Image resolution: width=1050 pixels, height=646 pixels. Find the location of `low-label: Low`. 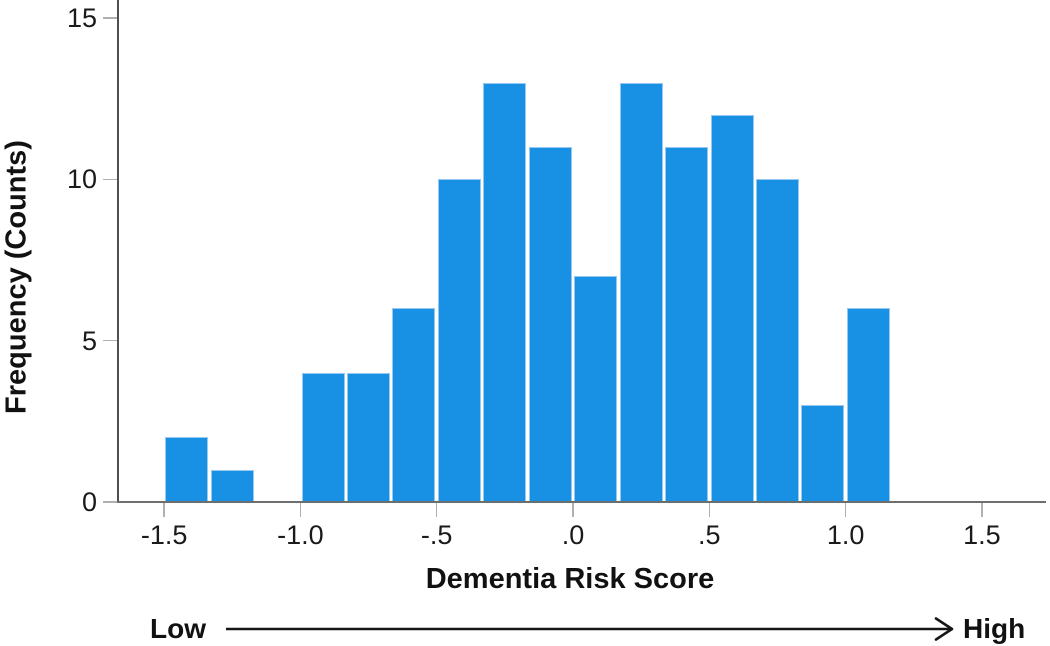

low-label: Low is located at coordinates (178, 628).